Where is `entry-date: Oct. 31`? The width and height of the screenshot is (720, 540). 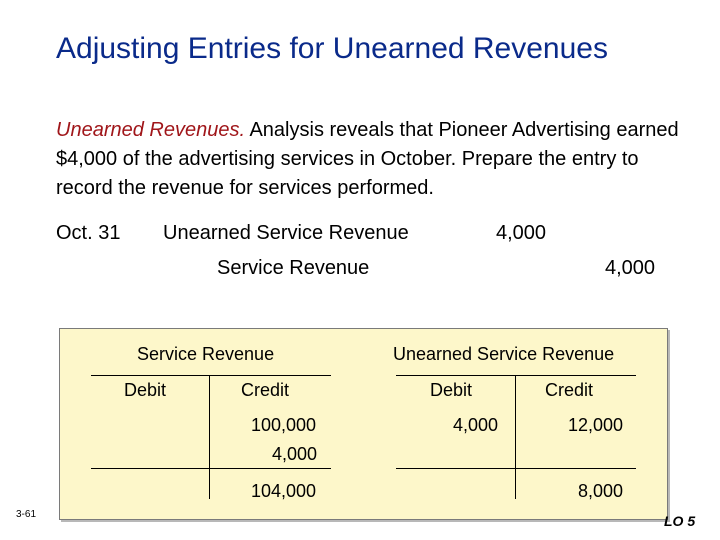 entry-date: Oct. 31 is located at coordinates (88, 233).